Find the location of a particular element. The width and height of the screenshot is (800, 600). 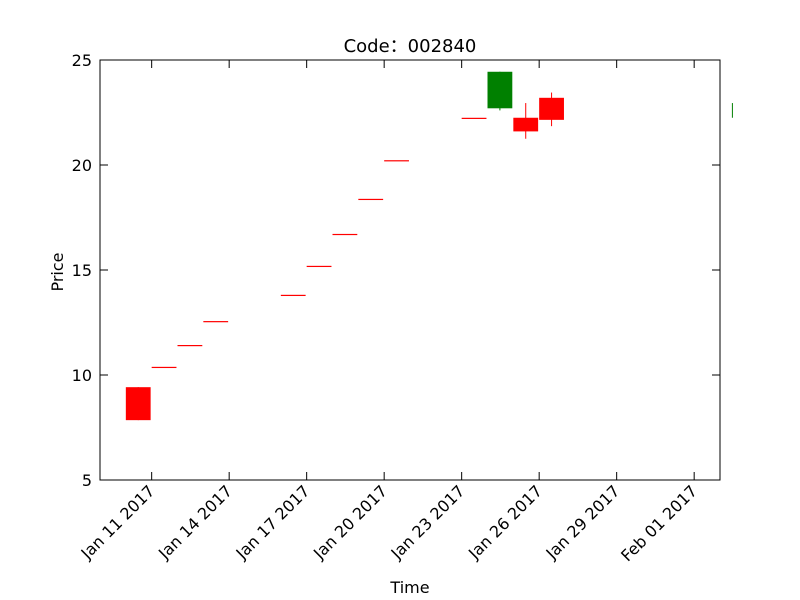

y-tick-label: 20 is located at coordinates (82, 165).